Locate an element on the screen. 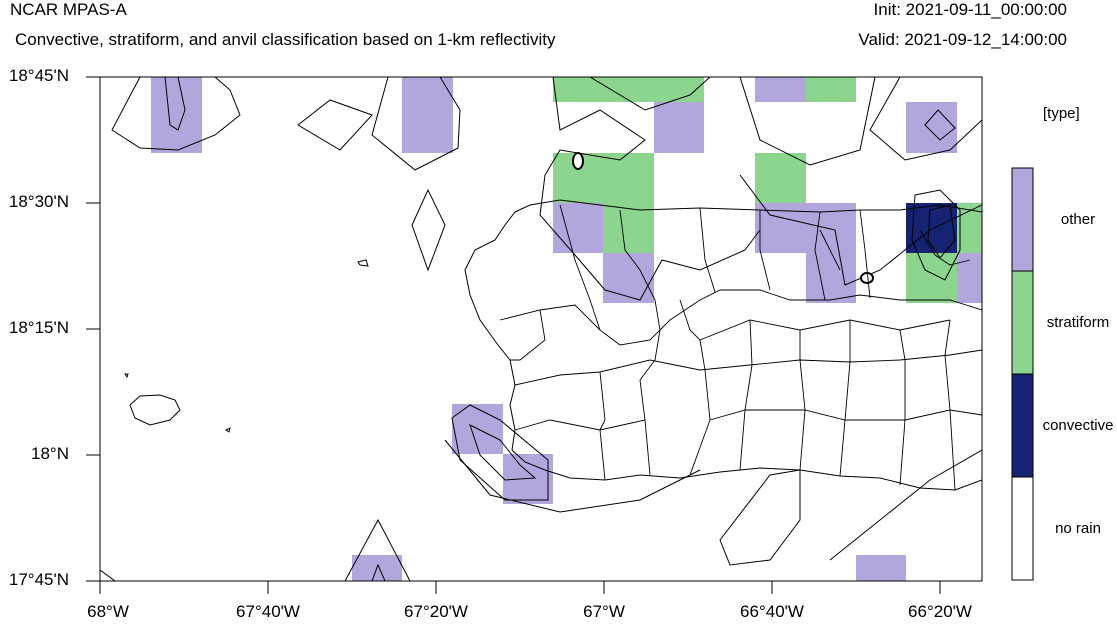 The image size is (1117, 626). x-tick-label: 66°20'W is located at coordinates (940, 611).